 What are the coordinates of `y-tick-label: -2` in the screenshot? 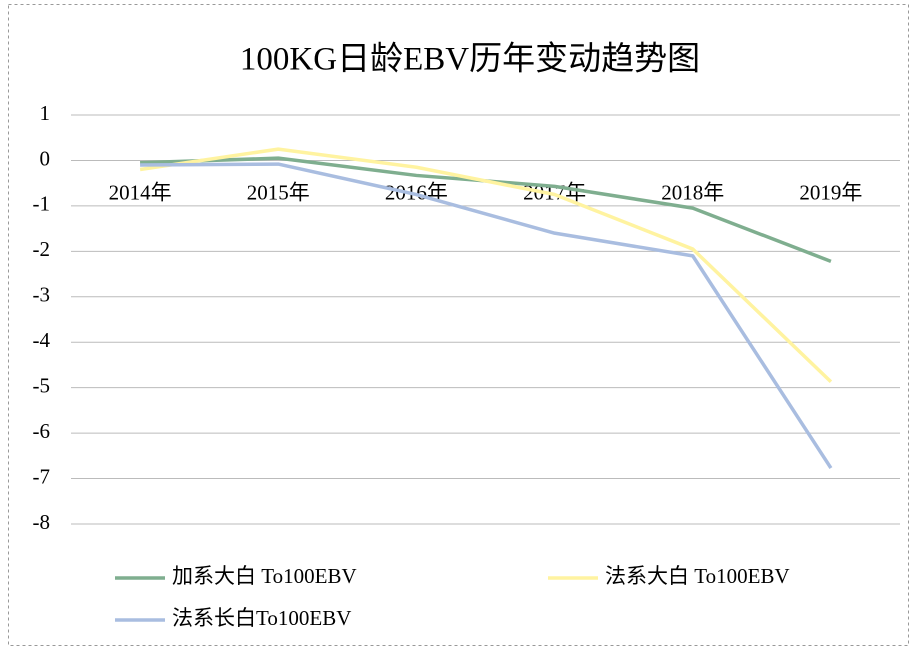 It's located at (42, 249).